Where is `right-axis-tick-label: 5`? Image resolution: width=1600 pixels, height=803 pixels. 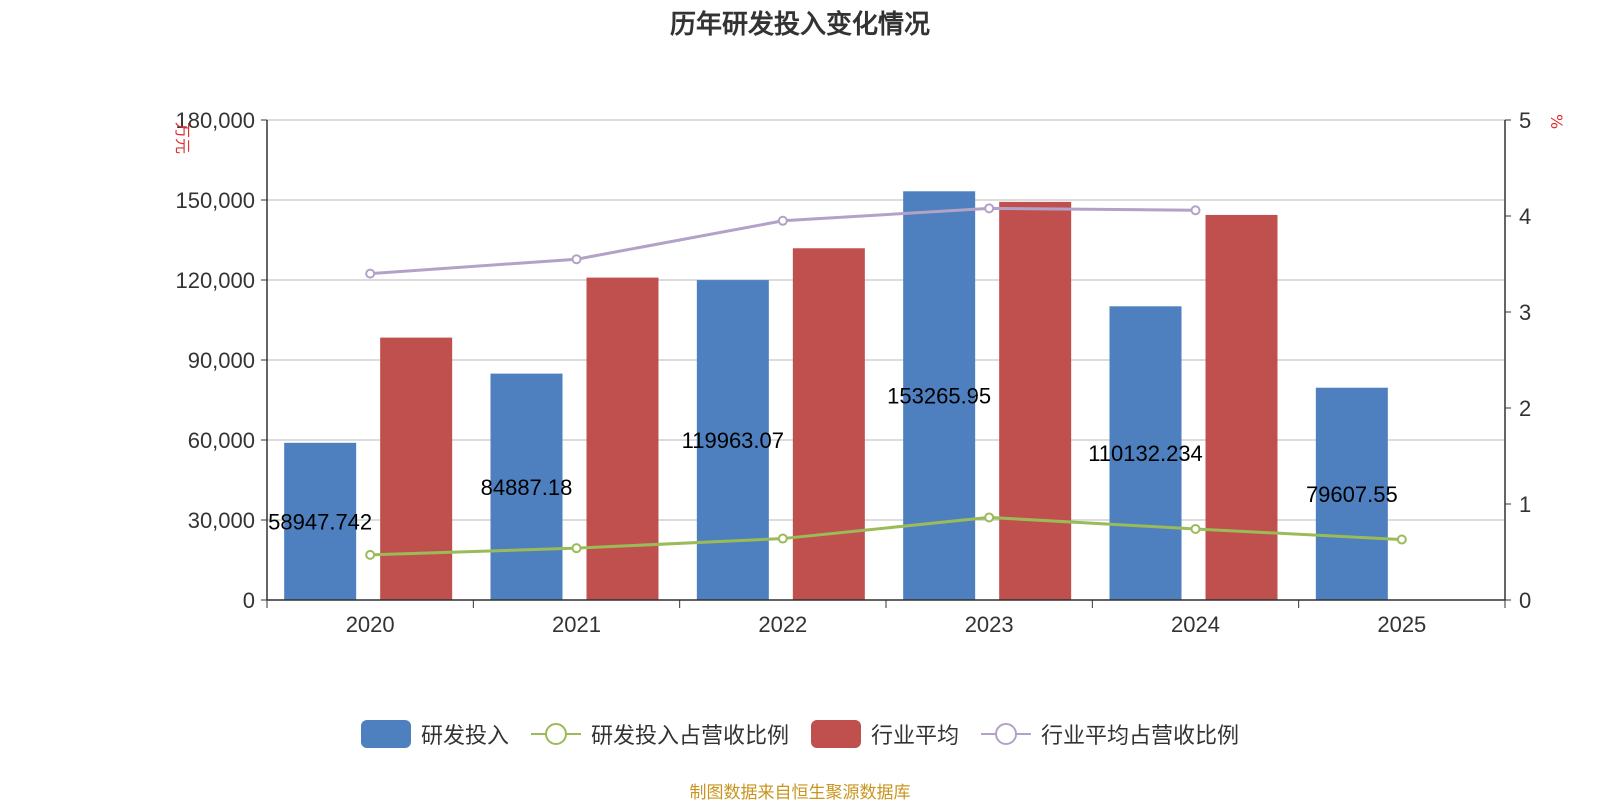
right-axis-tick-label: 5 is located at coordinates (1525, 120).